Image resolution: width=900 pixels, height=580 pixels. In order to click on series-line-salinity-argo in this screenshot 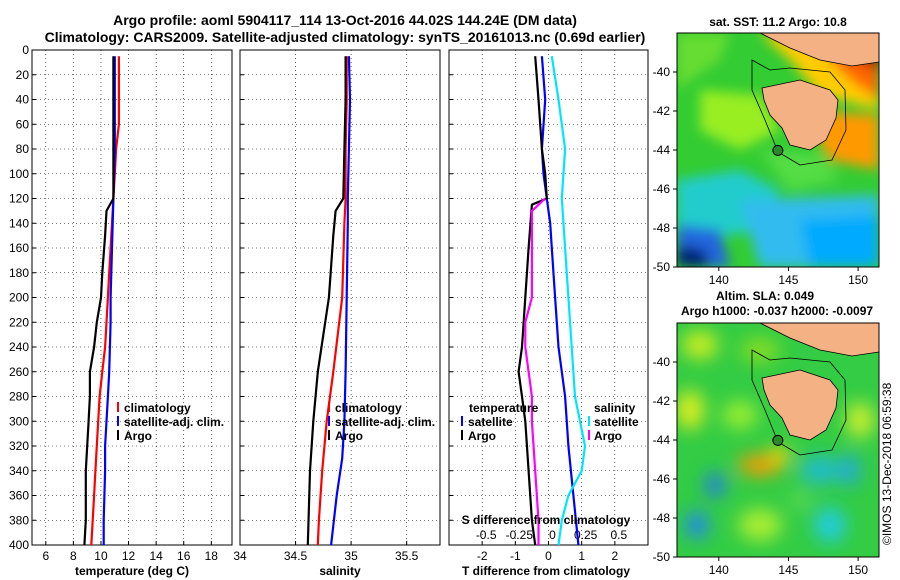, I will do `click(535, 371)`.